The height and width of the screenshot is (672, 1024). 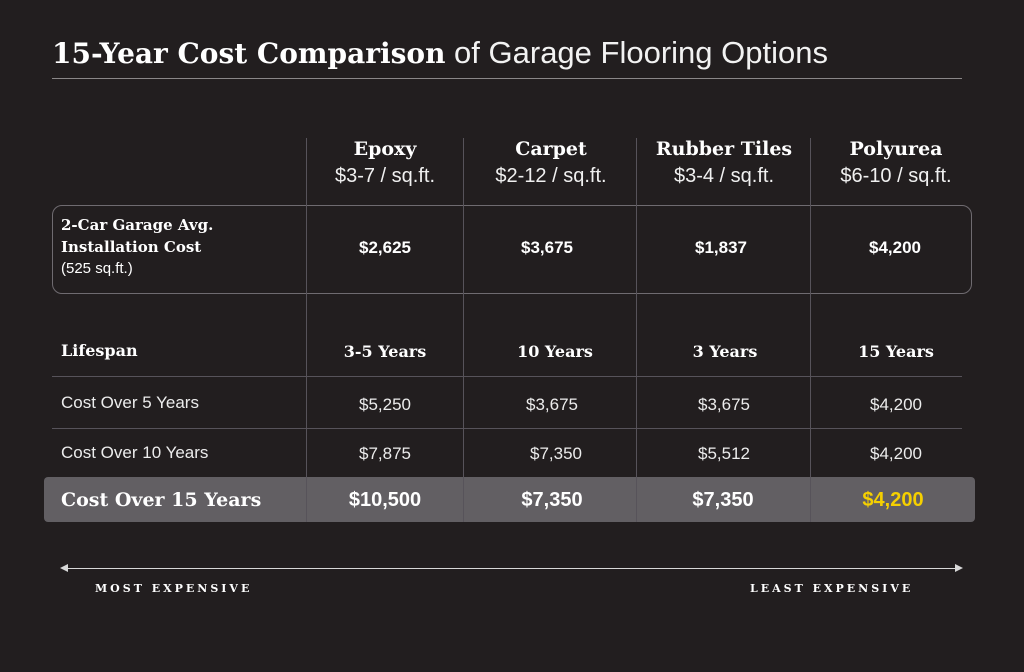 What do you see at coordinates (552, 500) in the screenshot?
I see `cost-15-carpet: $7,350` at bounding box center [552, 500].